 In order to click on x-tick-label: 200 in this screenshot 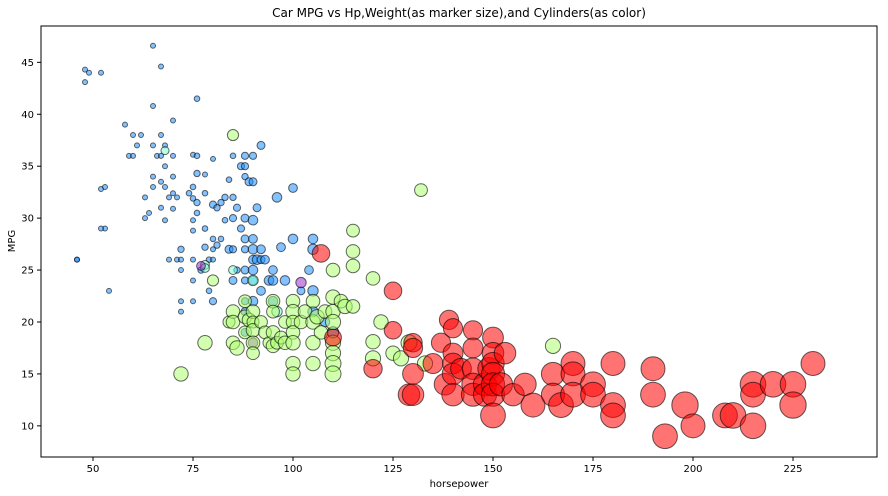, I will do `click(692, 469)`.